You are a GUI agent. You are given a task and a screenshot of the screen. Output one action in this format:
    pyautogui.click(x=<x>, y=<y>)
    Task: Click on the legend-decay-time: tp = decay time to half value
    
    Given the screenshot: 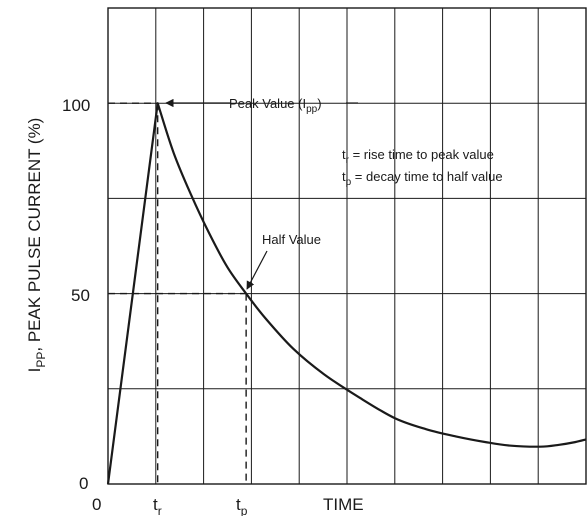 What is the action you would take?
    pyautogui.click(x=422, y=178)
    